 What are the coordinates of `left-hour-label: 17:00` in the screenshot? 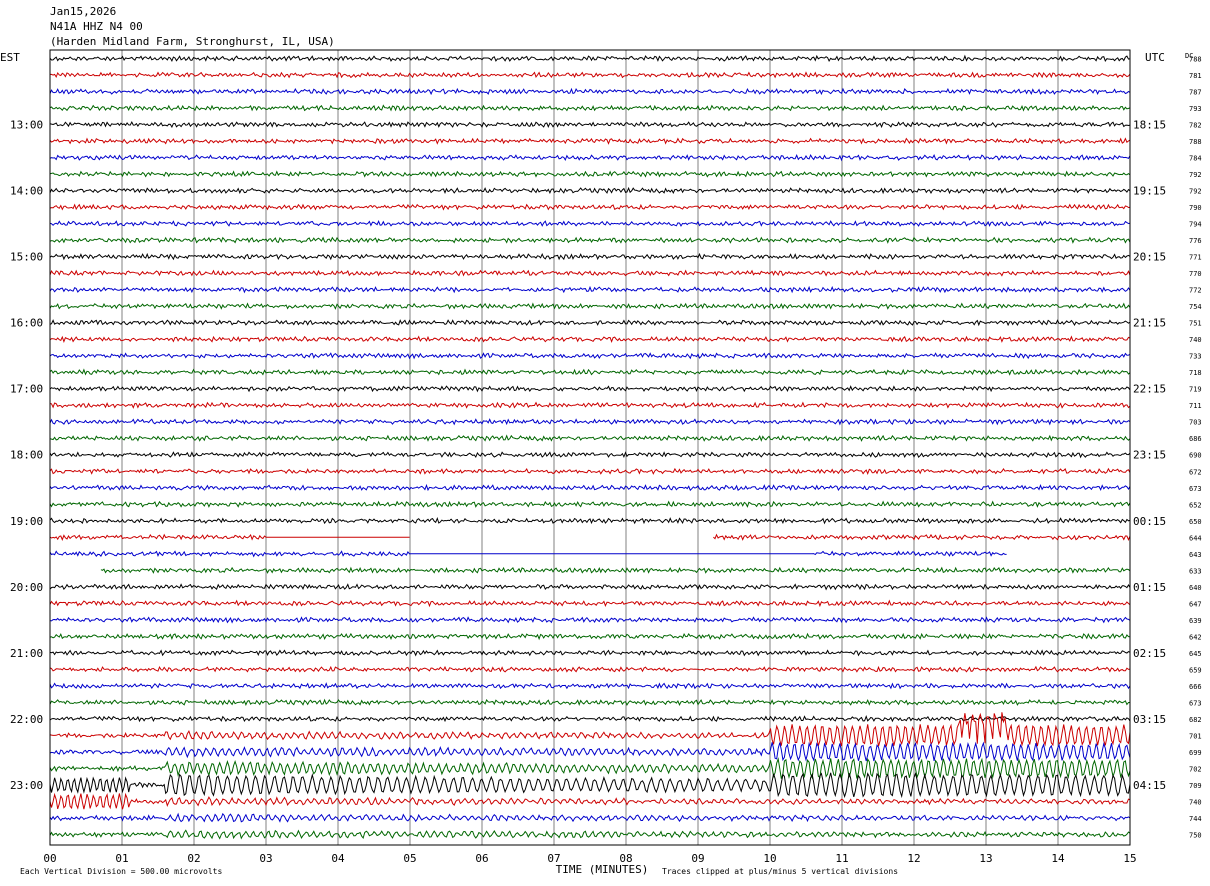 It's located at (26, 389).